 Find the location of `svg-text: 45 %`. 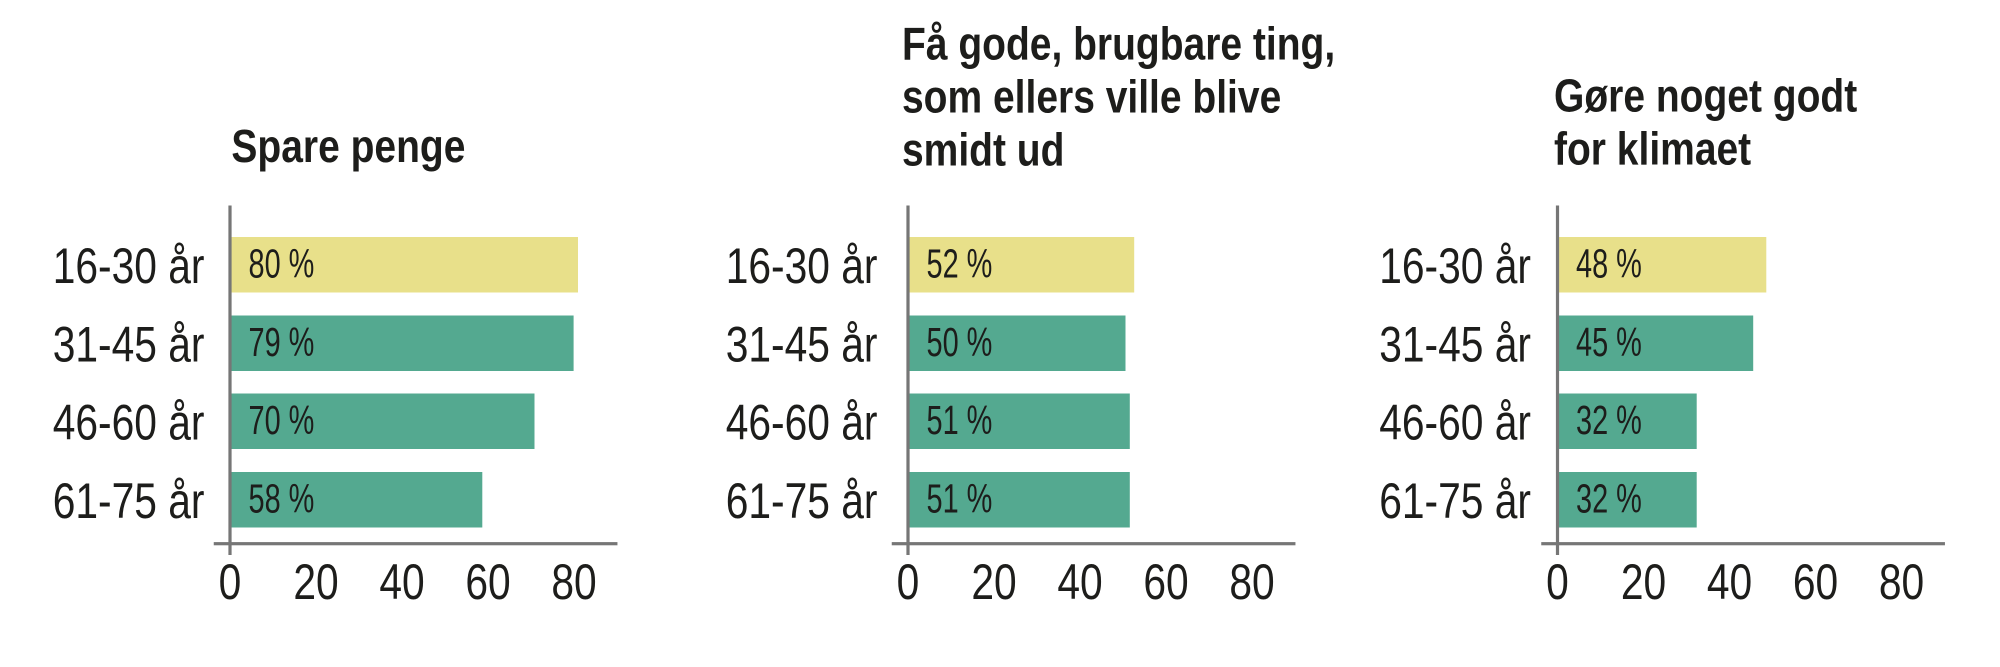

svg-text: 45 % is located at coordinates (1609, 342).